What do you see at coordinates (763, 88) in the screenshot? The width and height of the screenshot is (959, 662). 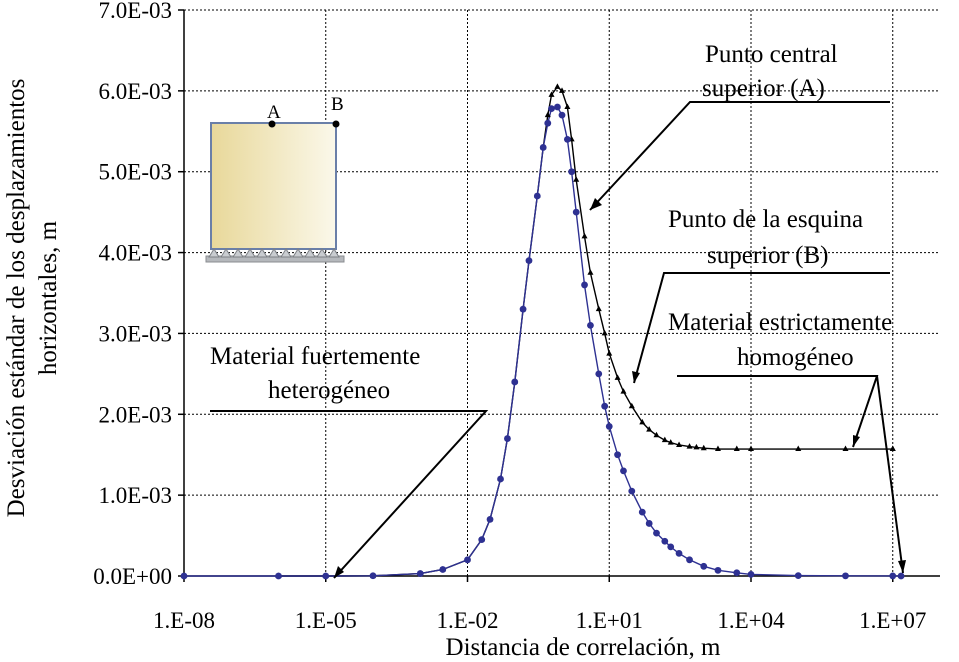 I see `annot-central-line2: superior (A)` at bounding box center [763, 88].